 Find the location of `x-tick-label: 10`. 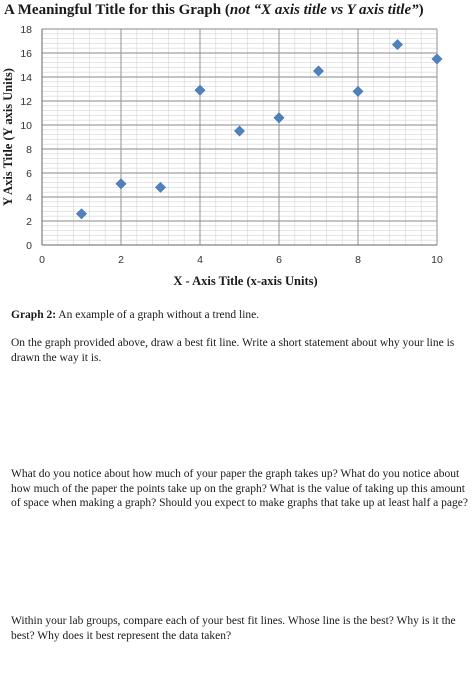

x-tick-label: 10 is located at coordinates (437, 260).